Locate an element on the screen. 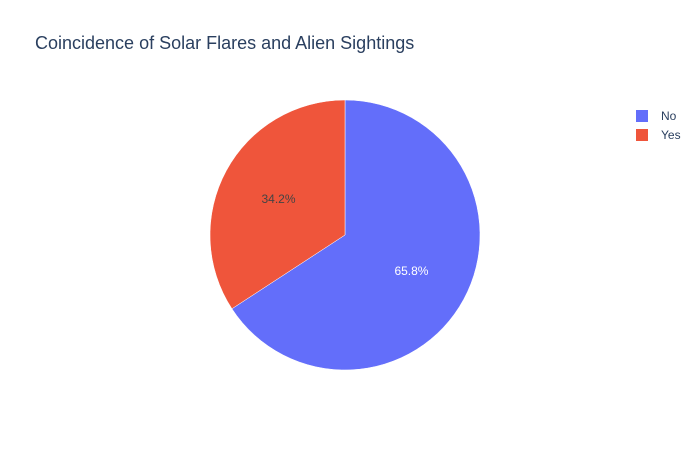  pie-slice-label-no: 65.8% is located at coordinates (411, 271).